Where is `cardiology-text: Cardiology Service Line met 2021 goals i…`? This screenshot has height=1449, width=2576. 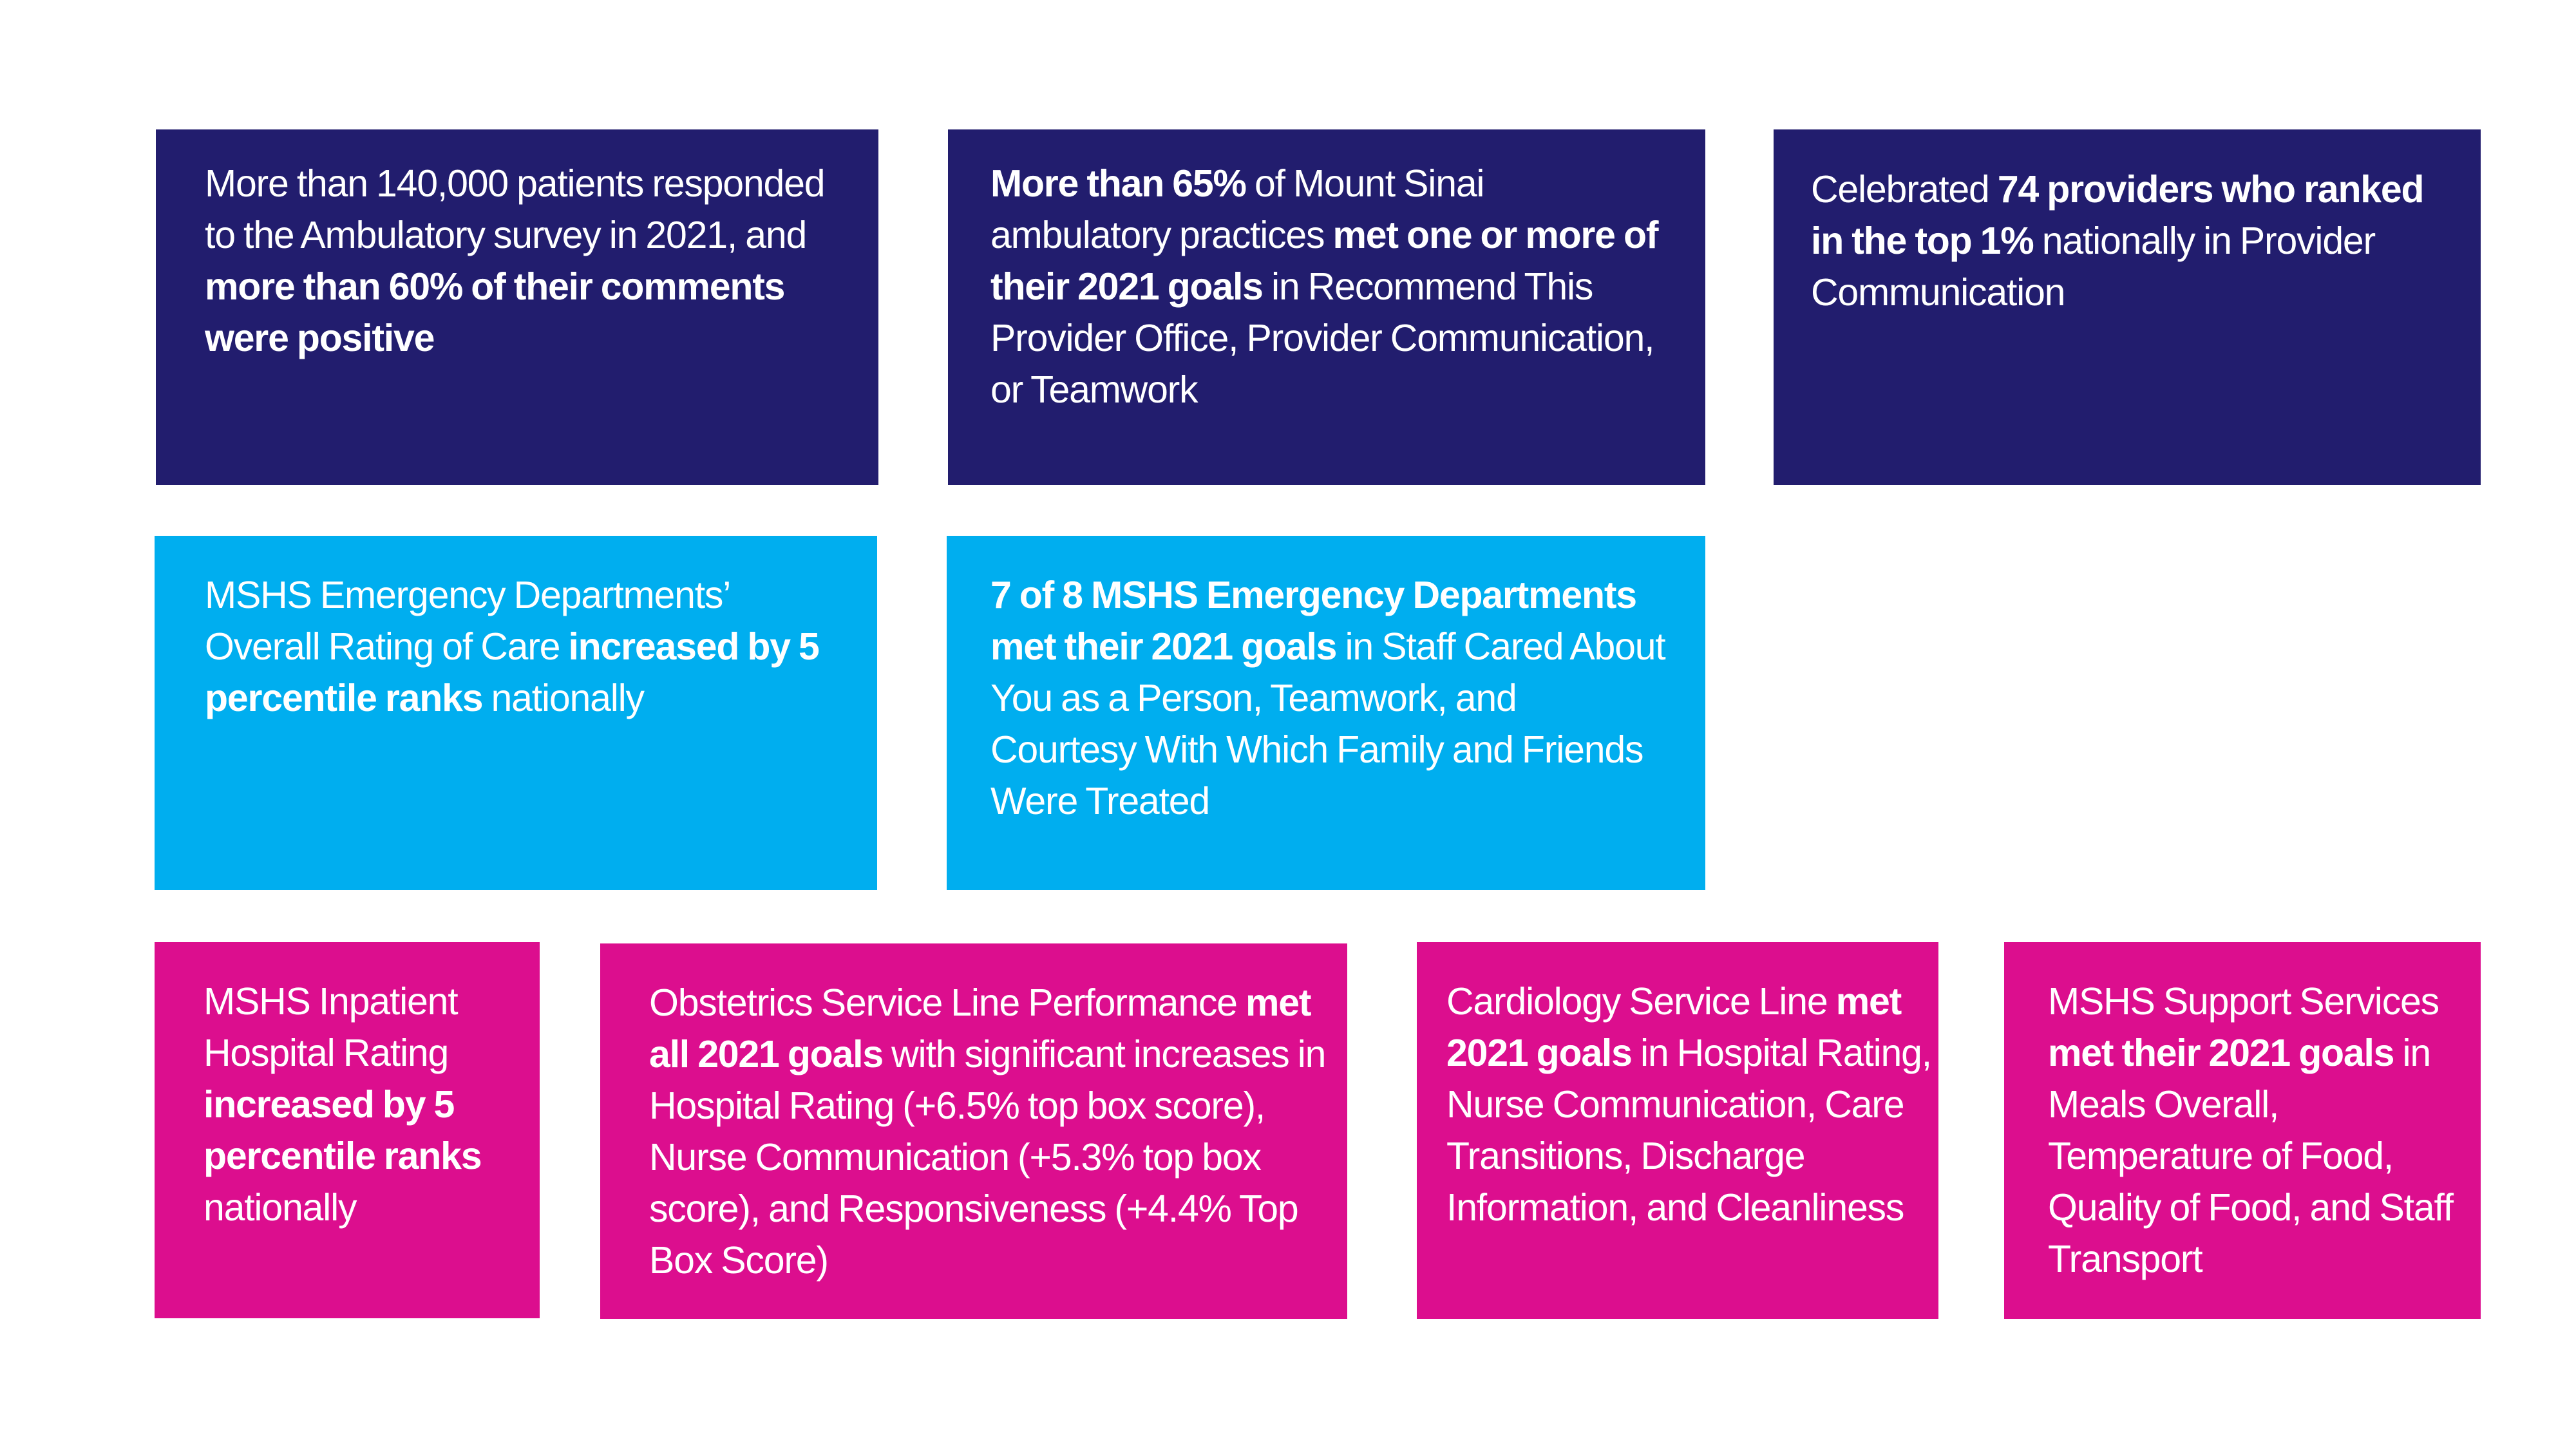 cardiology-text: Cardiology Service Line met 2021 goals i… is located at coordinates (1689, 1104).